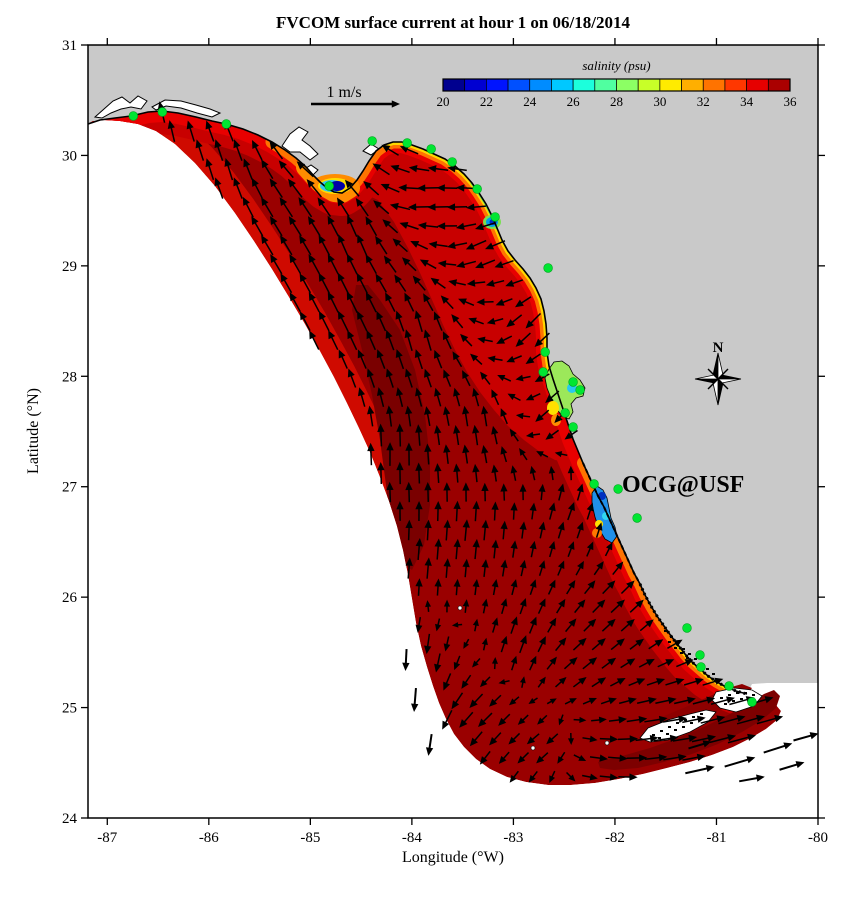 The image size is (857, 907). What do you see at coordinates (69, 709) in the screenshot?
I see `y-tick-label: 25` at bounding box center [69, 709].